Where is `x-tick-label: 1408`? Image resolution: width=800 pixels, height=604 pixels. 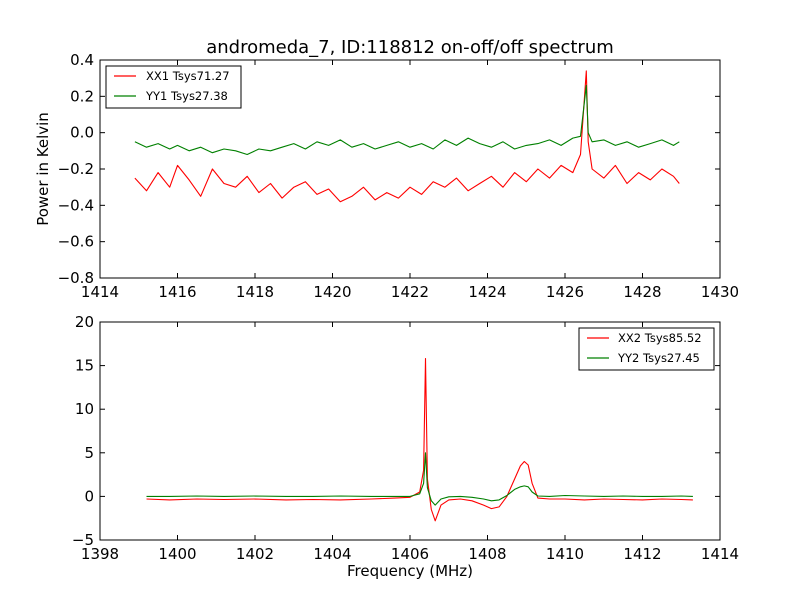 x-tick-label: 1408 is located at coordinates (487, 554).